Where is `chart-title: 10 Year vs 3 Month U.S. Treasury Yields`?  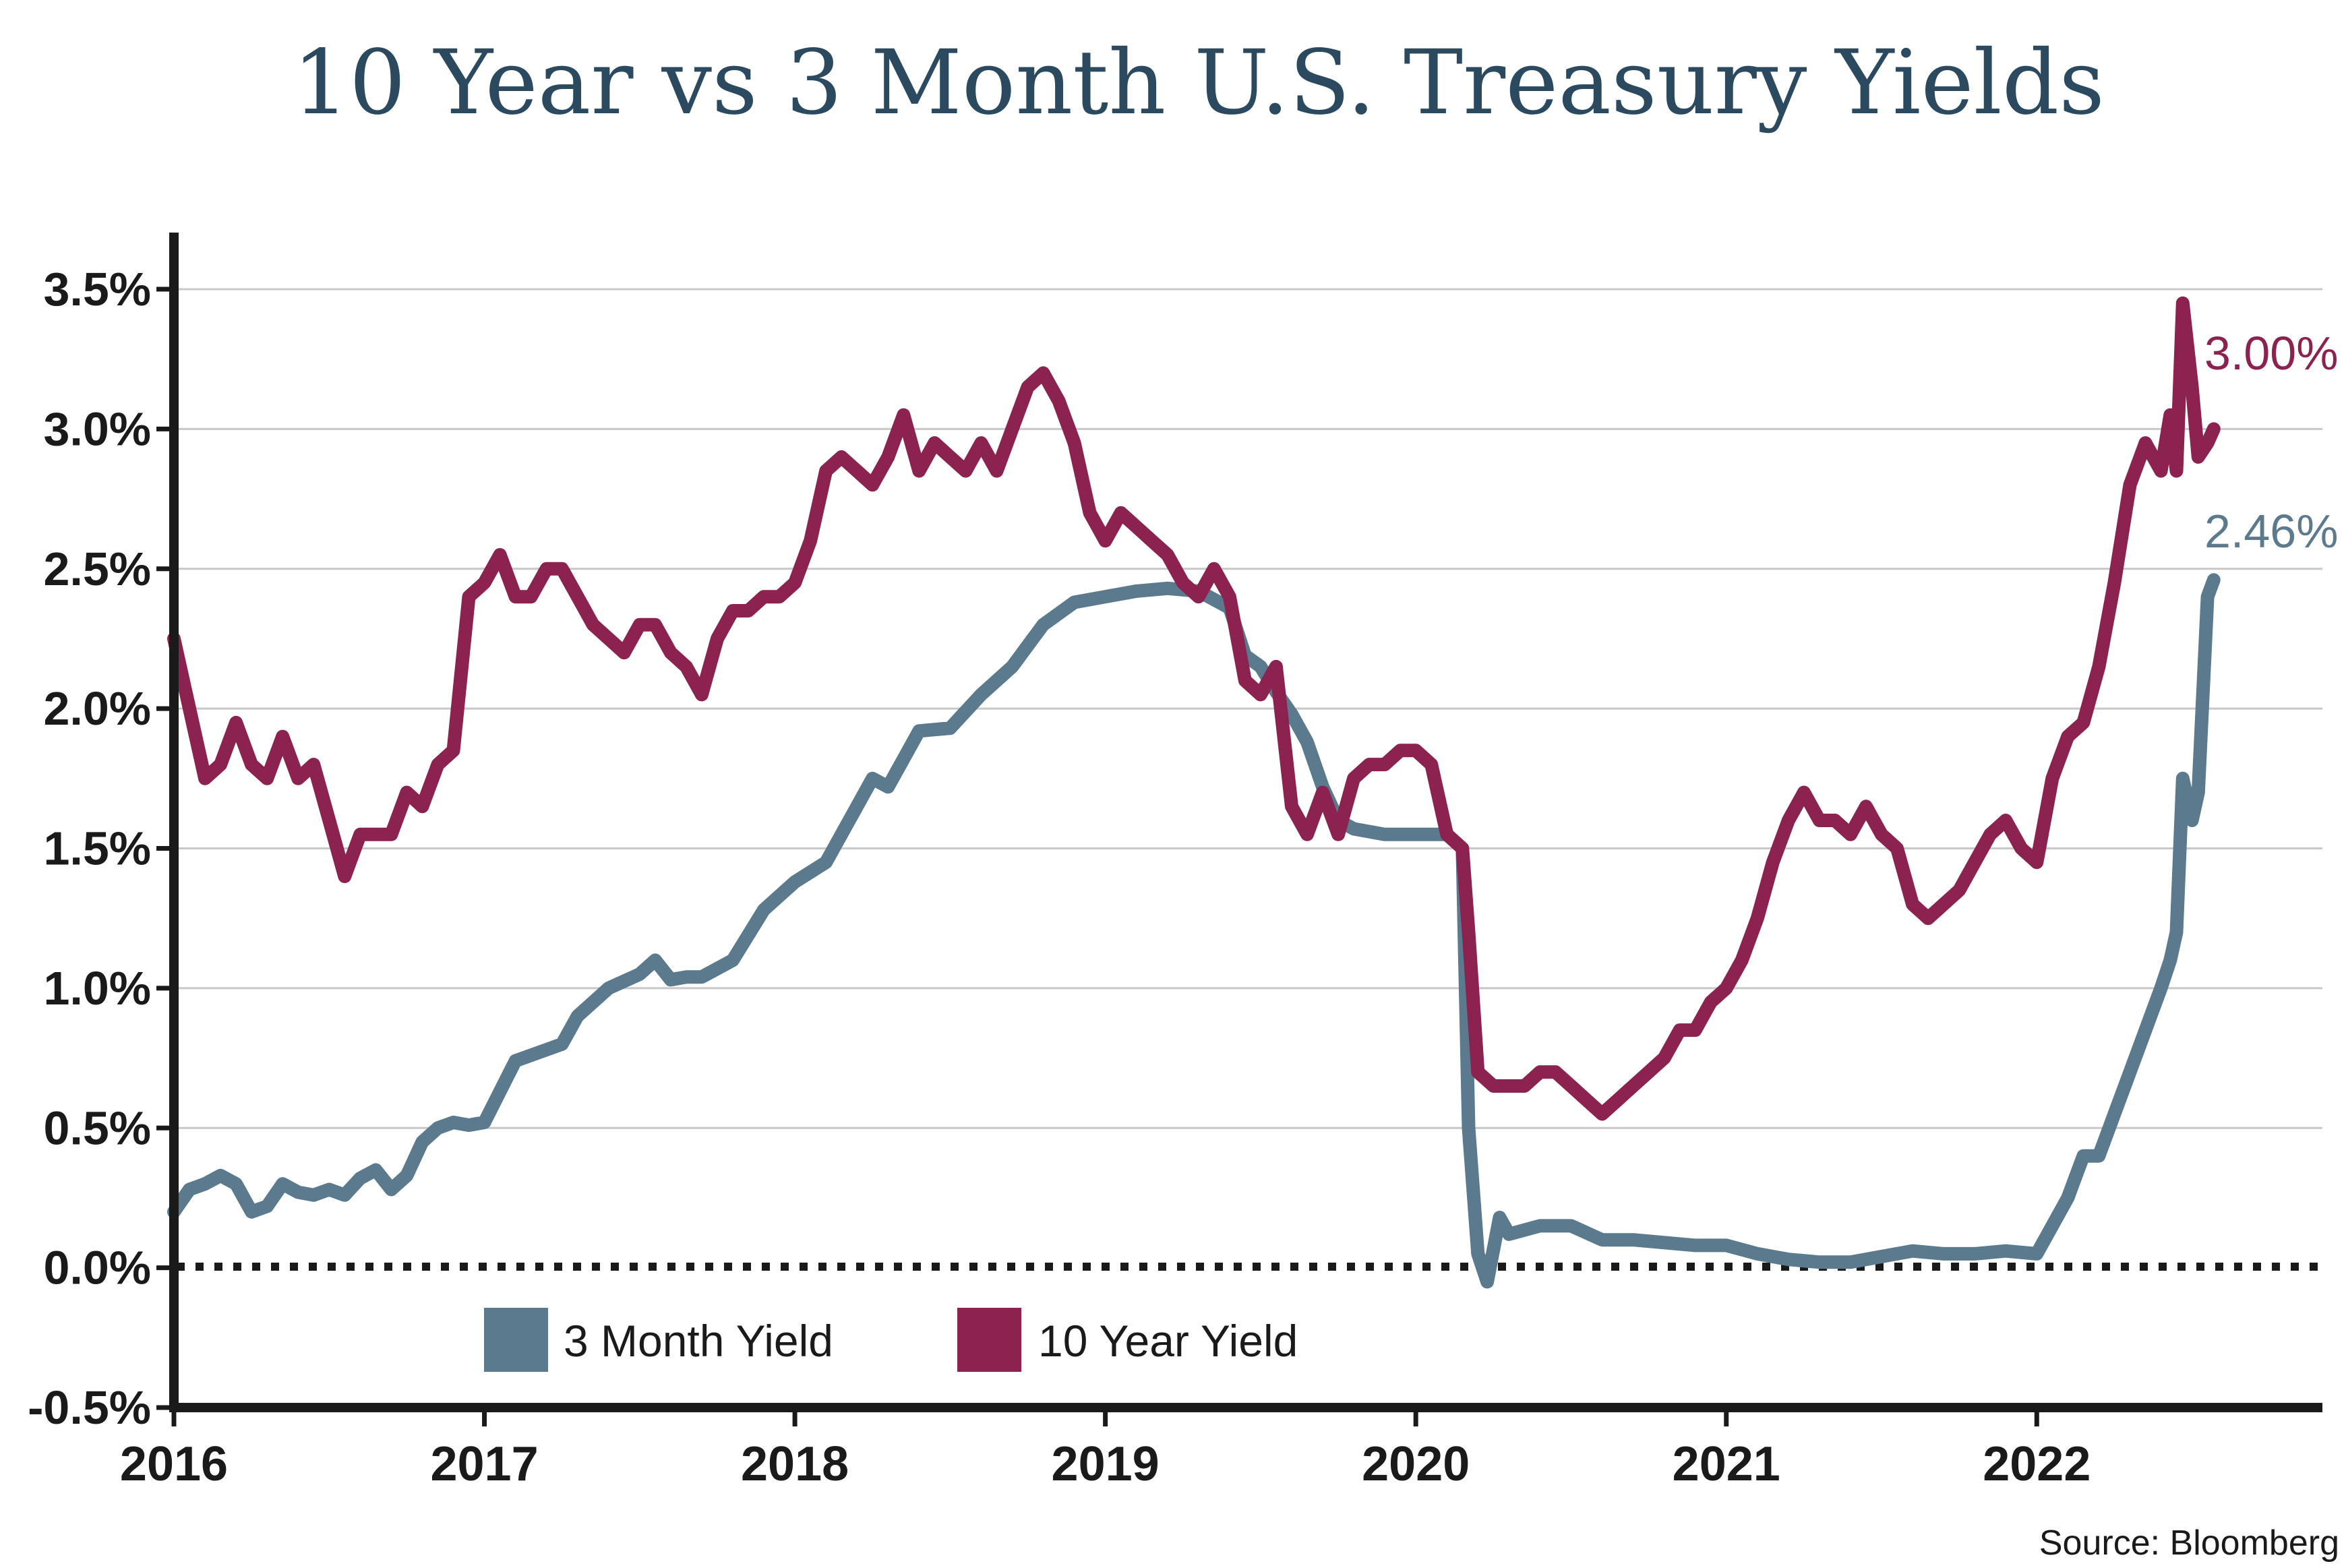
chart-title: 10 Year vs 3 Month U.S. Treasury Yields is located at coordinates (1199, 83).